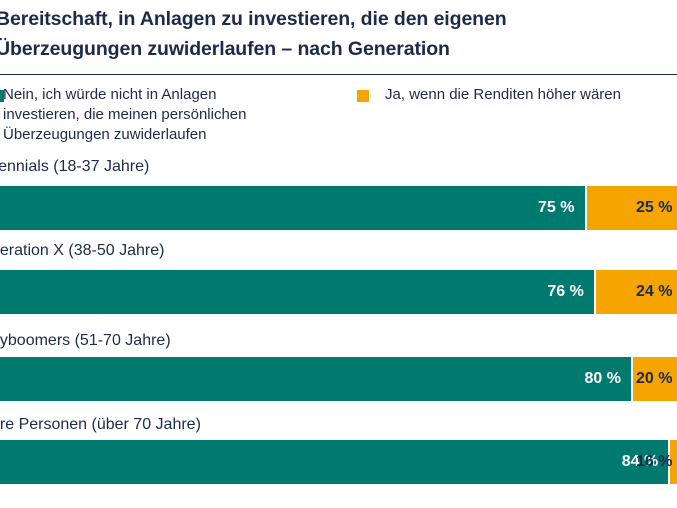 The image size is (677, 508). What do you see at coordinates (565, 291) in the screenshot?
I see `data-label-nein: 76 %` at bounding box center [565, 291].